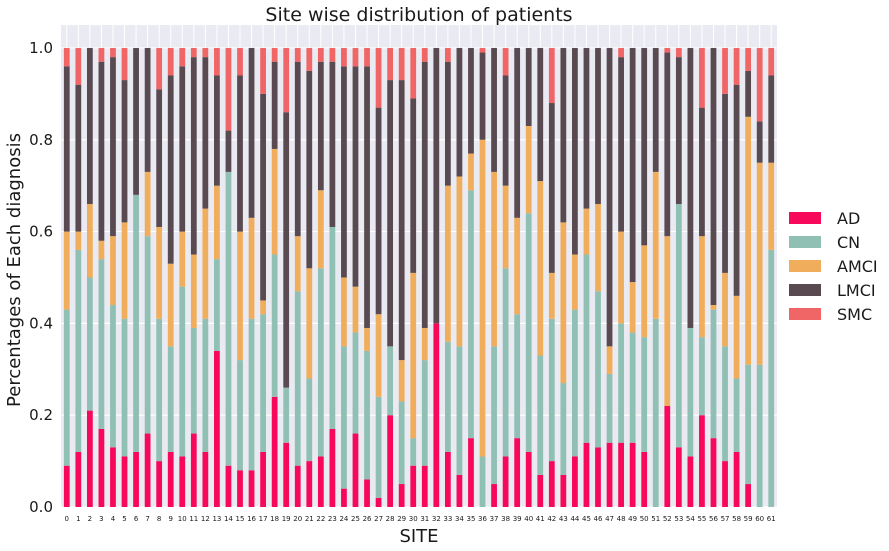 The height and width of the screenshot is (551, 889). I want to click on x-tick-label: 34, so click(459, 519).